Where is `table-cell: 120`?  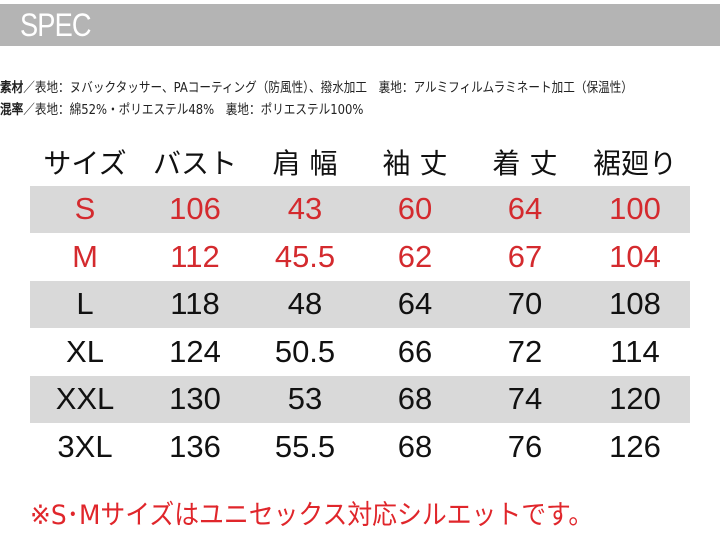
table-cell: 120 is located at coordinates (635, 399).